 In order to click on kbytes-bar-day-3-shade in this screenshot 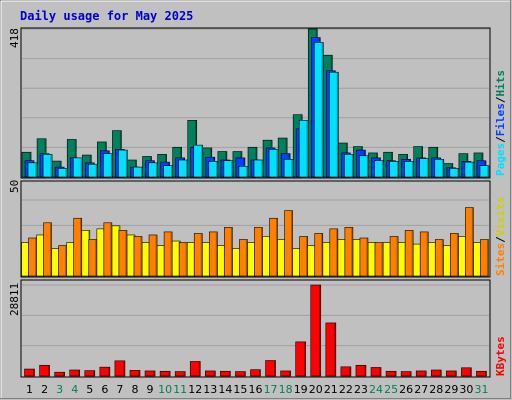, I will do `click(64, 374)`.